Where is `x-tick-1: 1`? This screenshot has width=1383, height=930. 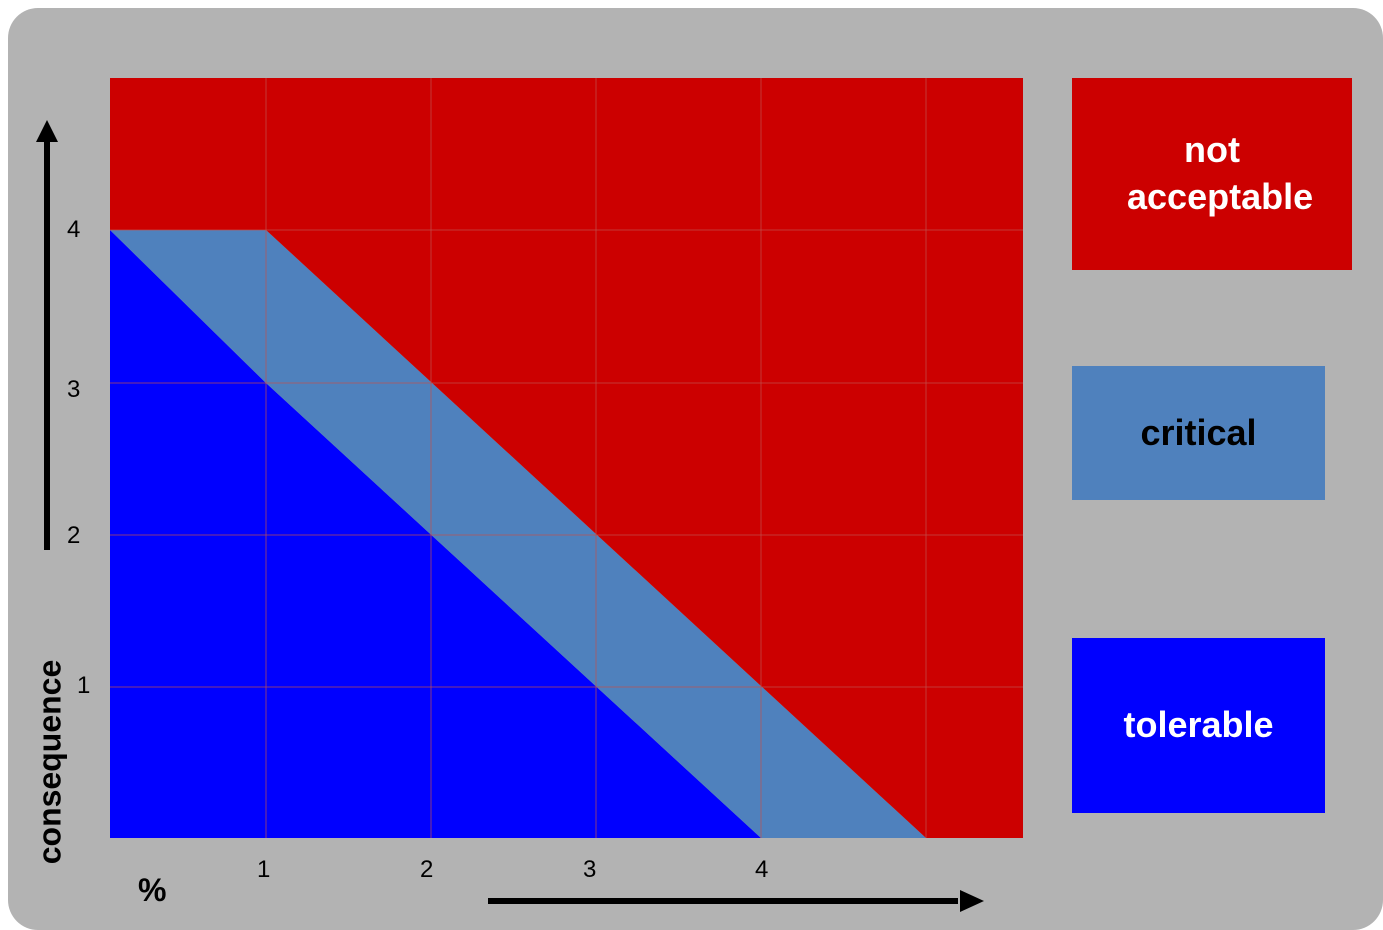 x-tick-1: 1 is located at coordinates (264, 869).